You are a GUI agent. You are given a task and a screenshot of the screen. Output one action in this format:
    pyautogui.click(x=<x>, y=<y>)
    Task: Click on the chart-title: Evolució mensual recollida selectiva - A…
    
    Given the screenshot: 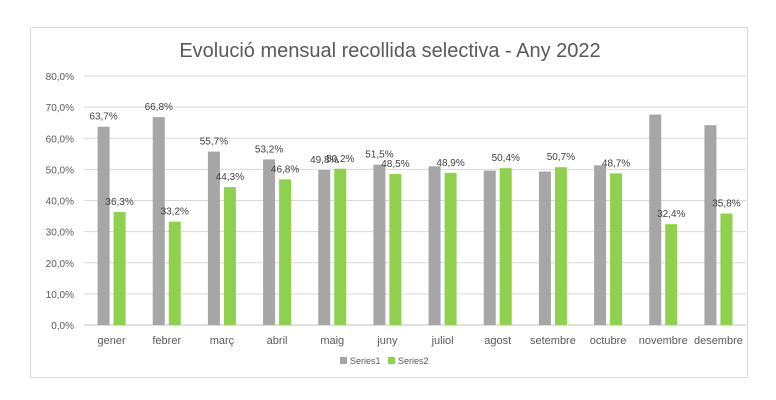 What is the action you would take?
    pyautogui.click(x=389, y=51)
    